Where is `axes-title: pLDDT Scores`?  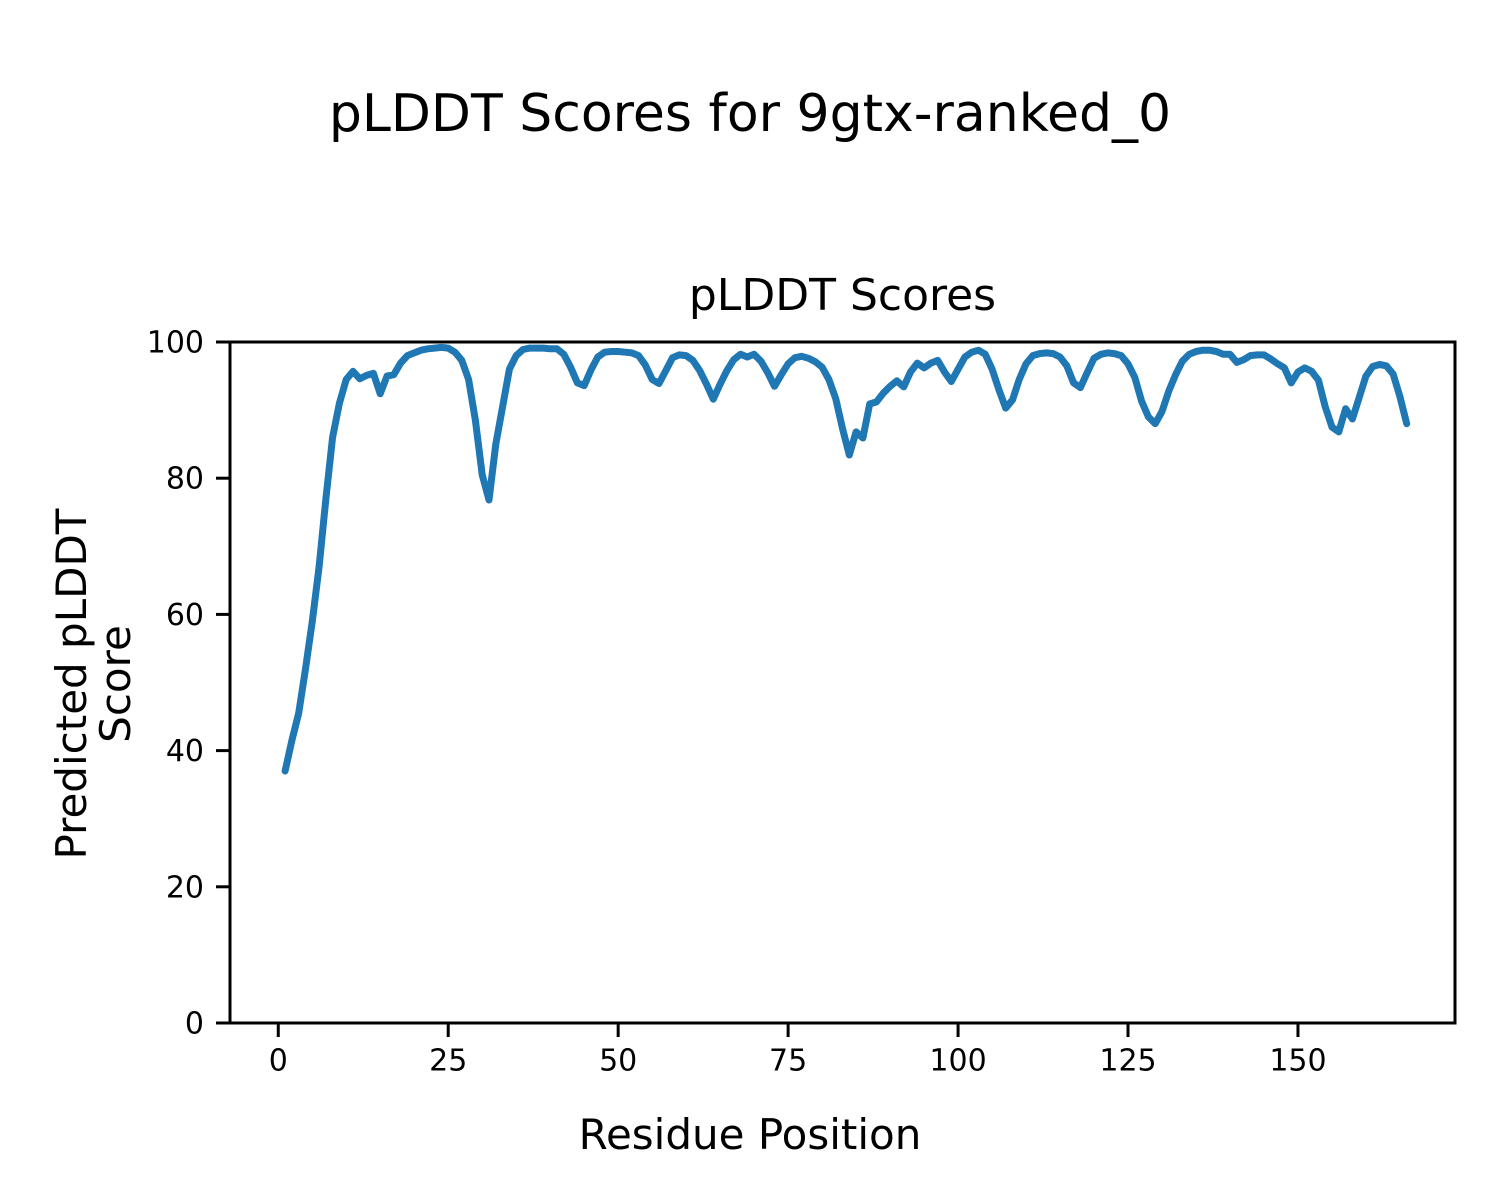
axes-title: pLDDT Scores is located at coordinates (842, 295).